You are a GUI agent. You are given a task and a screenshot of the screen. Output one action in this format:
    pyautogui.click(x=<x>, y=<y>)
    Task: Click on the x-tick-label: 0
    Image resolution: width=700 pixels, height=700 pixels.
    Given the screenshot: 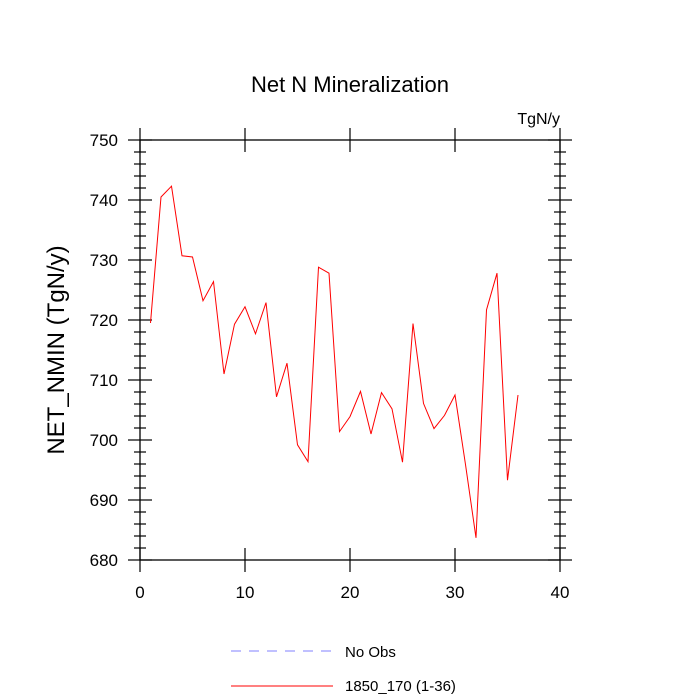 What is the action you would take?
    pyautogui.click(x=139, y=592)
    